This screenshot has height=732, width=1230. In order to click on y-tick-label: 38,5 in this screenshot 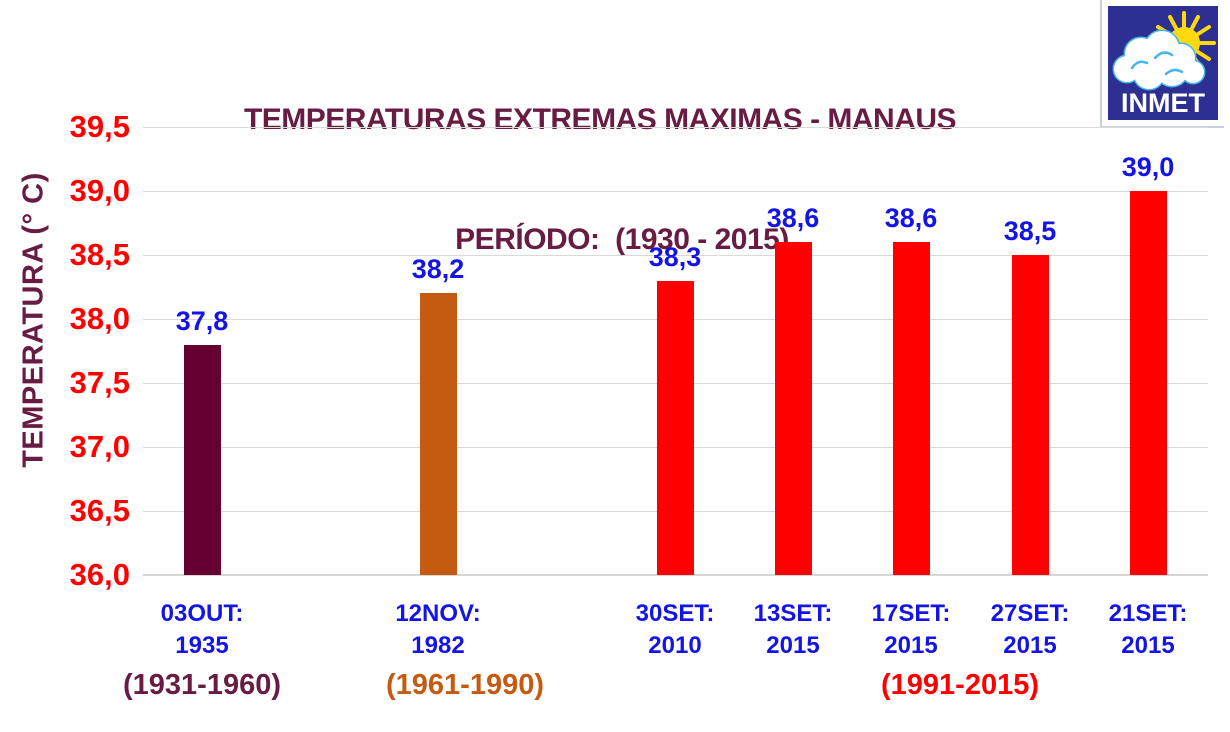, I will do `click(99, 254)`.